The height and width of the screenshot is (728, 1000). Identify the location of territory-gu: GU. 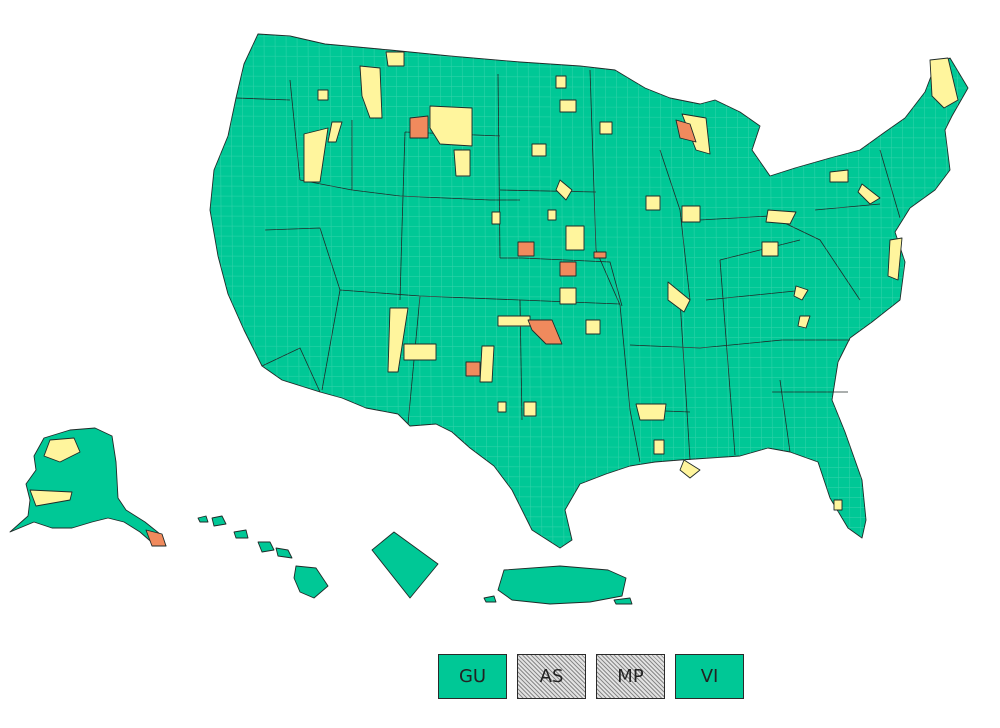
(472, 676).